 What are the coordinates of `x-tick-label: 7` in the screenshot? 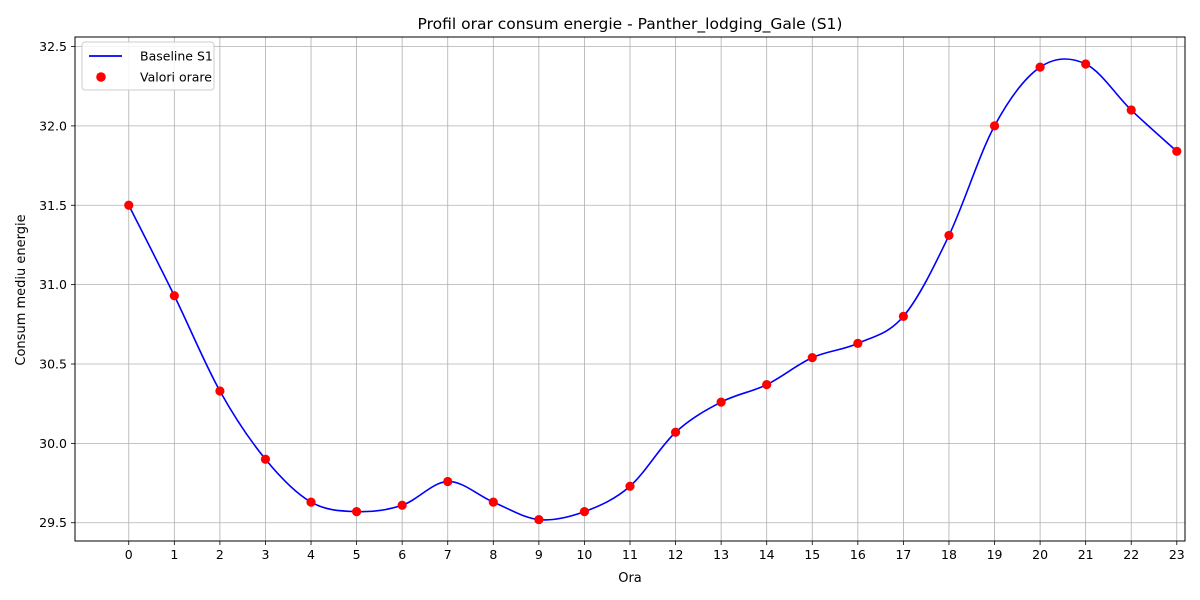 It's located at (448, 554).